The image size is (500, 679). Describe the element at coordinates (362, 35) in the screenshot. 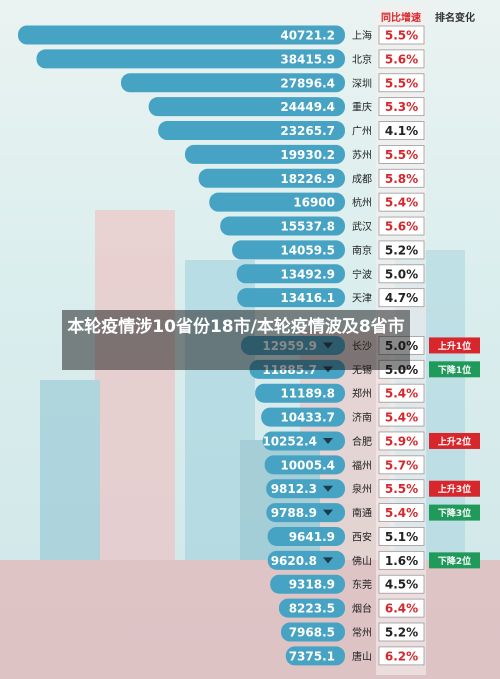

I see `city-label: 上海` at that location.